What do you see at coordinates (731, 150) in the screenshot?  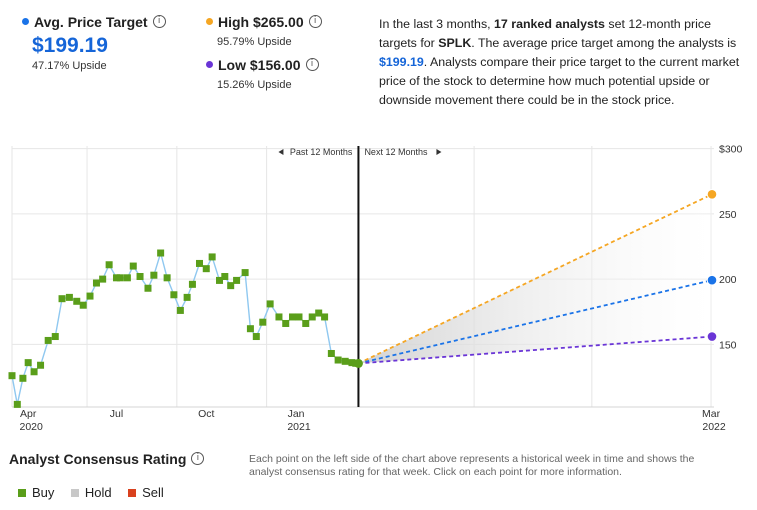 I see `y-tick-label: $300` at bounding box center [731, 150].